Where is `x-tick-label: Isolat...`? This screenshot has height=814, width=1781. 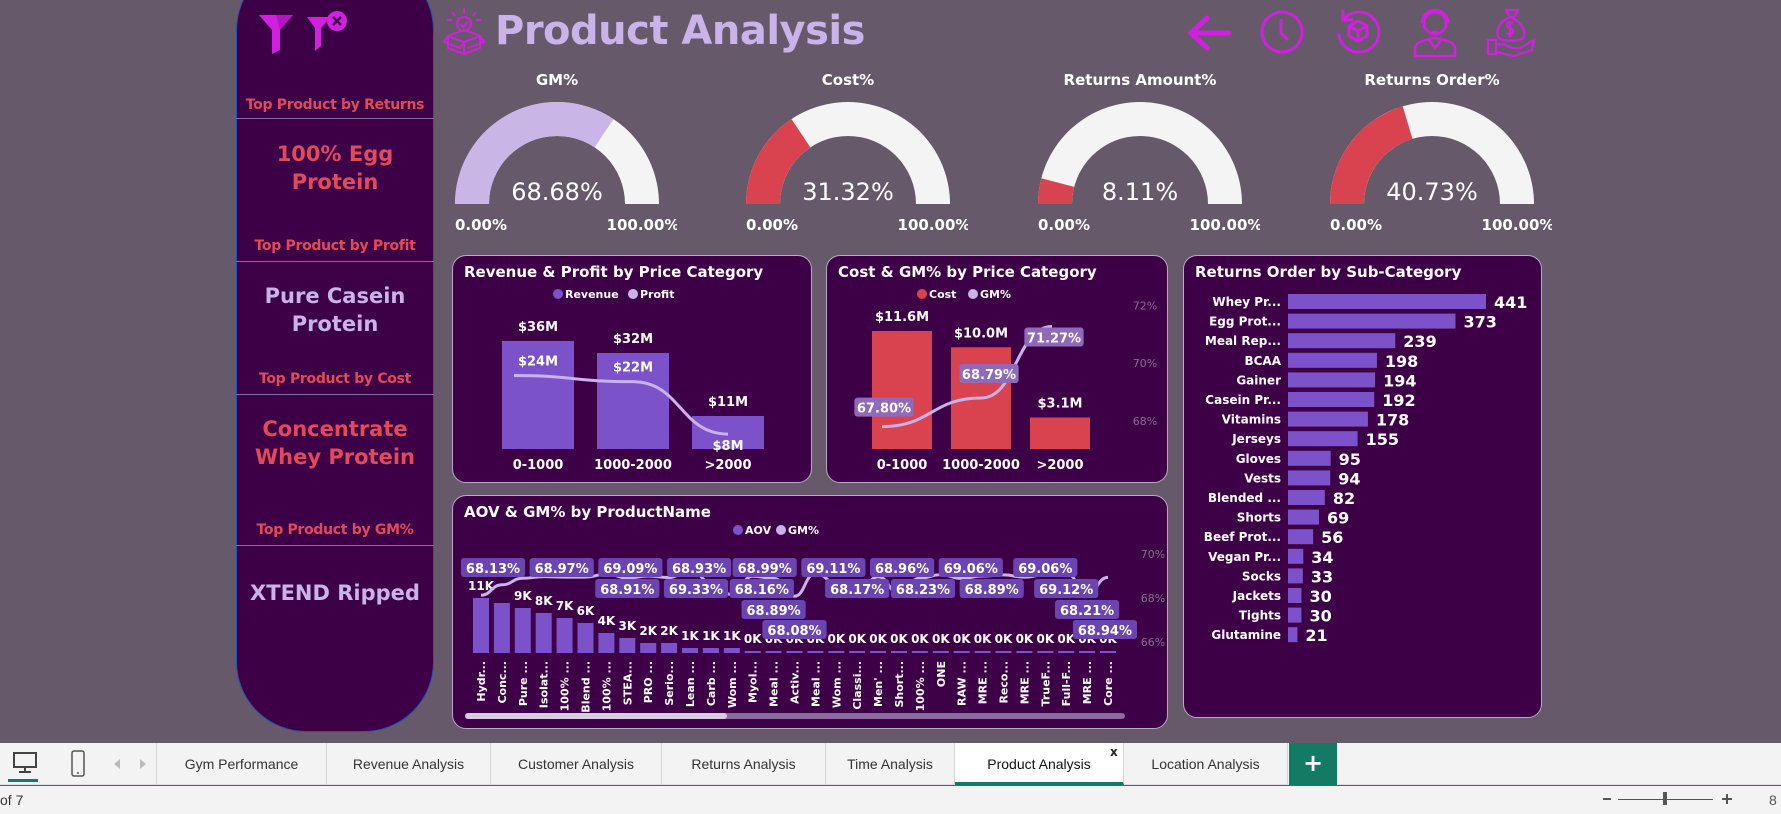
x-tick-label: Isolat... is located at coordinates (544, 684).